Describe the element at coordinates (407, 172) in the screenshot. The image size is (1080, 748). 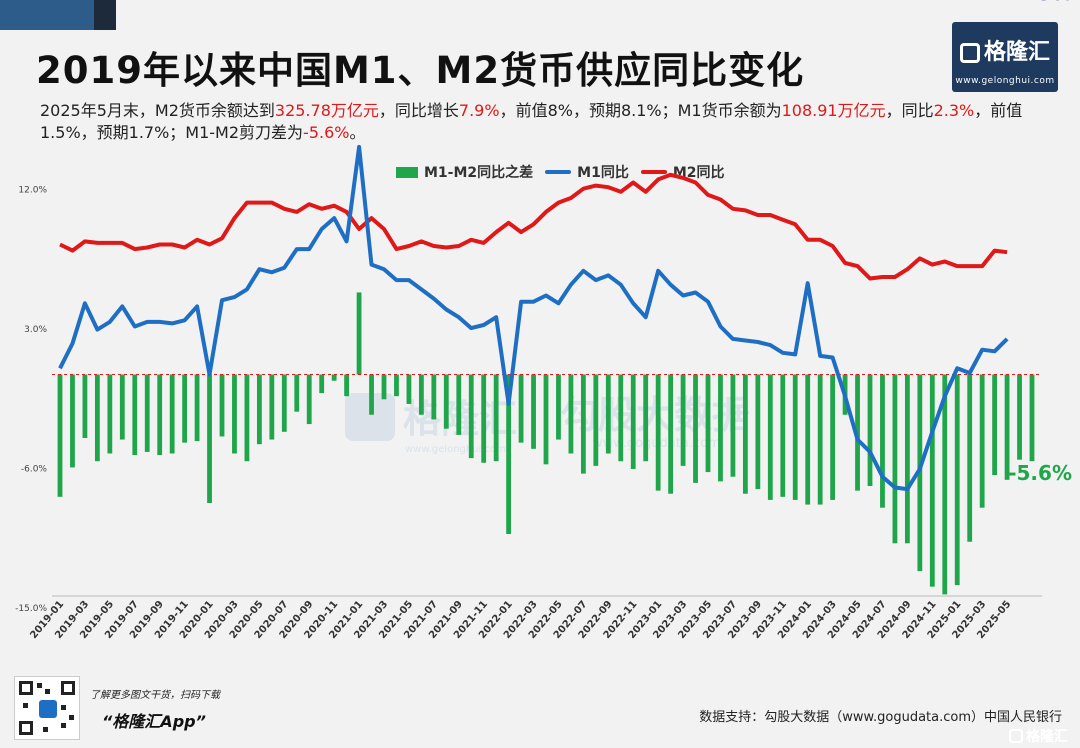
I see `legend-swatch-bar` at that location.